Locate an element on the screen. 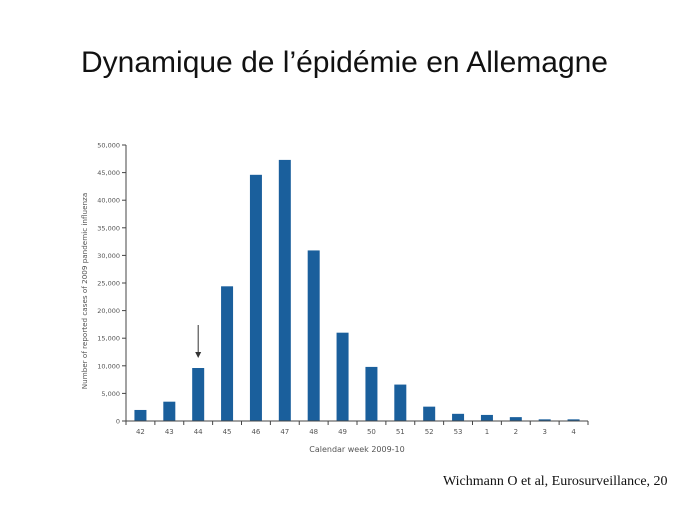 This screenshot has height=517, width=689. annotation-arrow is located at coordinates (198, 342).